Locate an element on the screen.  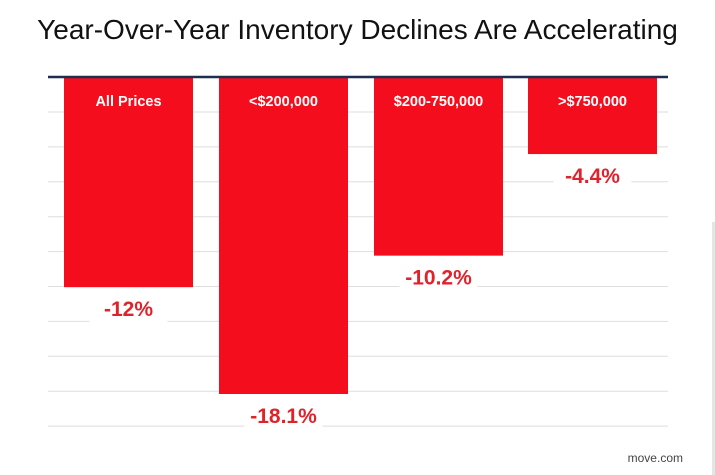
source-credit: move.com is located at coordinates (655, 458).